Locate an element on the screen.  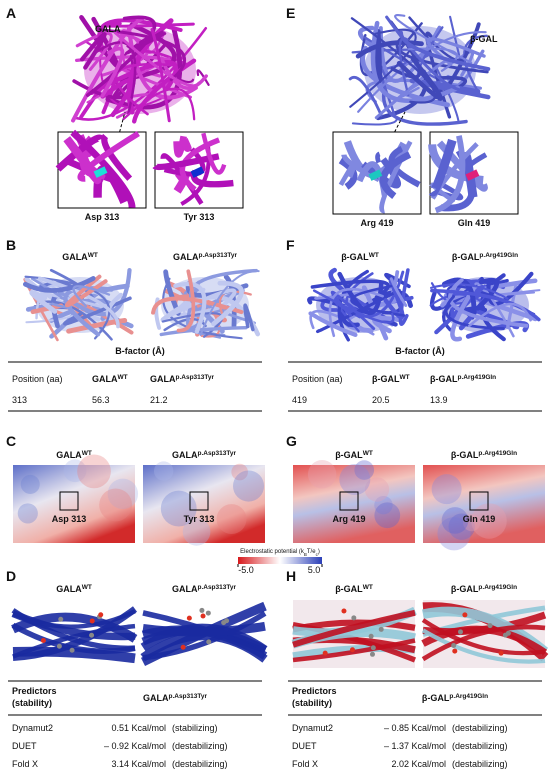
variant-label: GALAWT is located at coordinates (74, 455).